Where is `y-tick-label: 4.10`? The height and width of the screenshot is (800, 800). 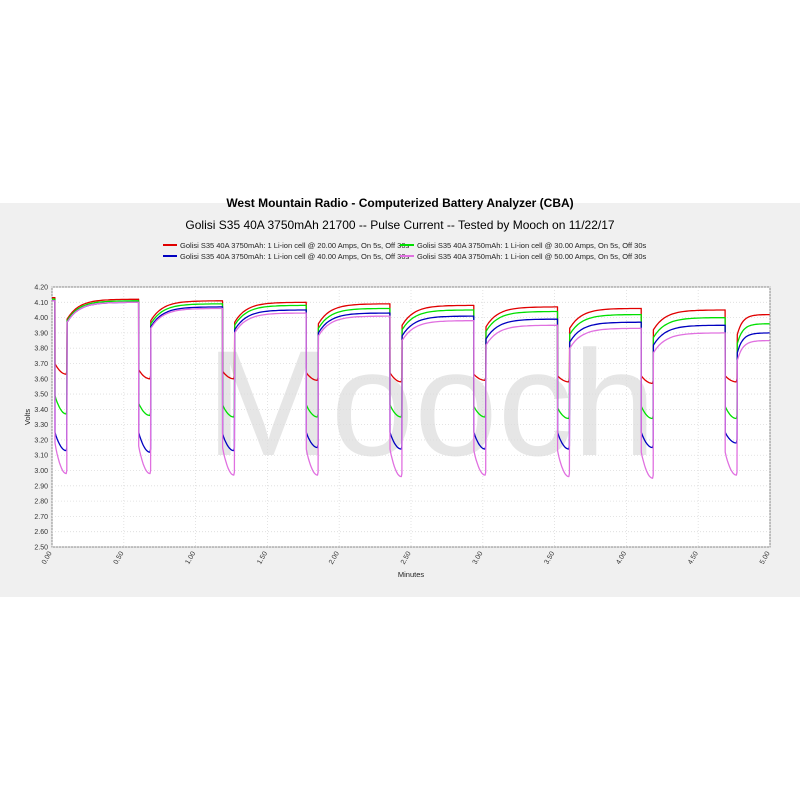 y-tick-label: 4.10 is located at coordinates (41, 303).